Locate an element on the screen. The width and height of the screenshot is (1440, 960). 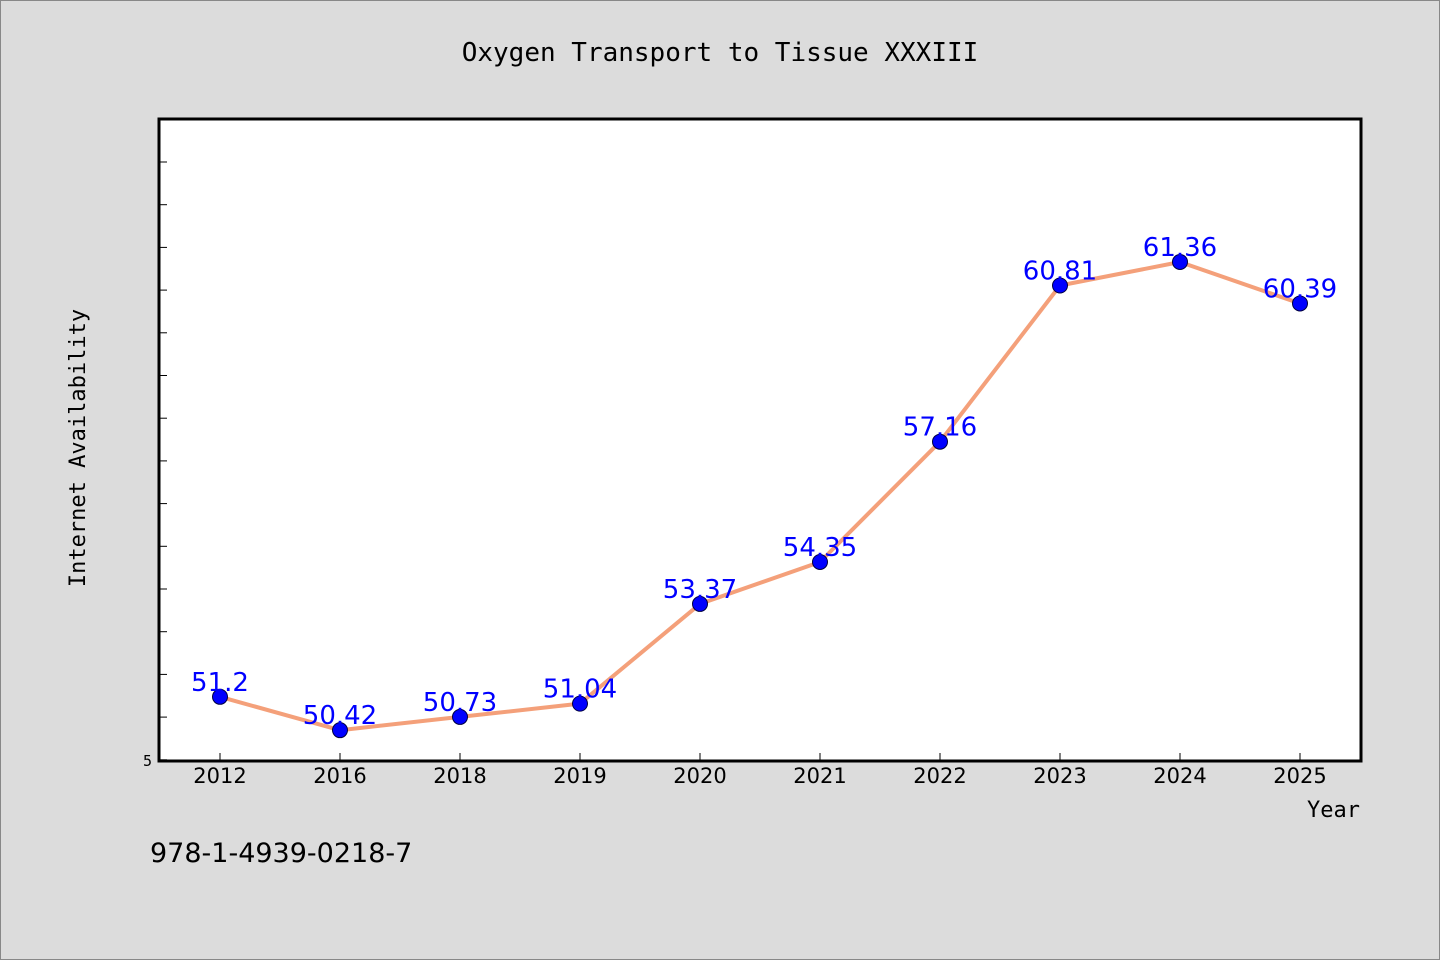
x-tick-label: 2024 is located at coordinates (1179, 776).